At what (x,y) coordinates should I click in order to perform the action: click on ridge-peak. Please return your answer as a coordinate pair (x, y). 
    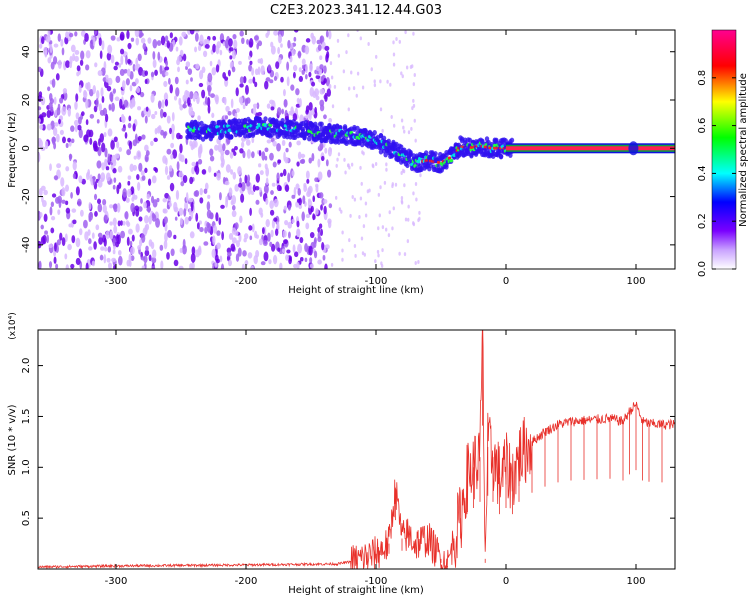
    Looking at the image, I should click on (449, 158).